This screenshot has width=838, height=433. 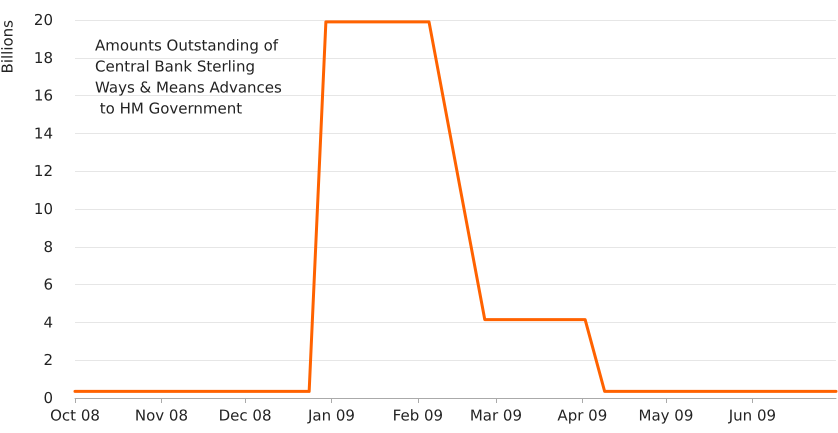 I want to click on y-tick-label: 10, so click(x=43, y=209).